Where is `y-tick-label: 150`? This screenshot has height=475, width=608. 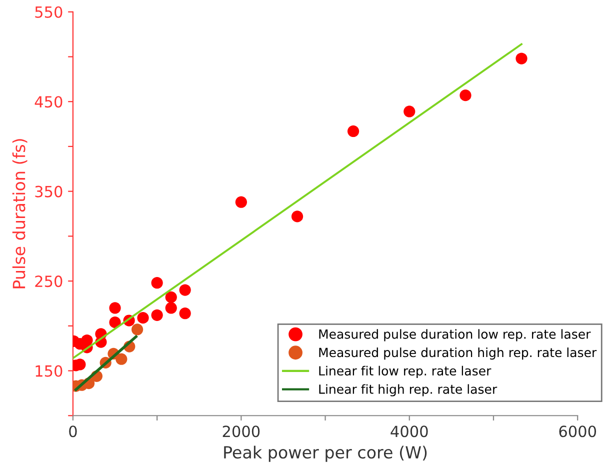 y-tick-label: 150 is located at coordinates (49, 371).